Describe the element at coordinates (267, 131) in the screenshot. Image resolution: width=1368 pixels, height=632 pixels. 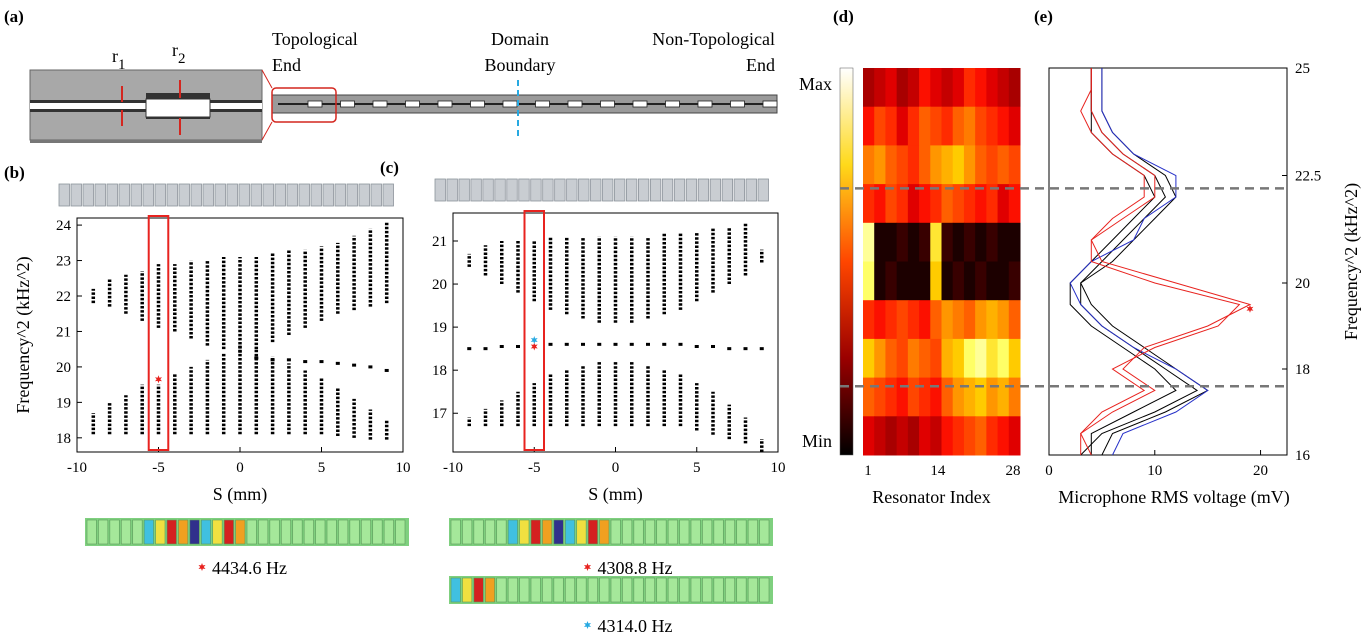
I see `zoom-line` at that location.